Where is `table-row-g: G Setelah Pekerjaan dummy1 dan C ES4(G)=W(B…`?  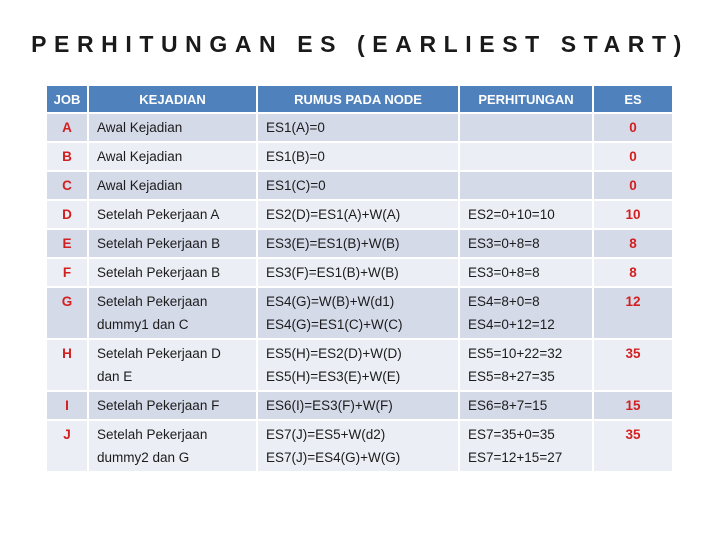
table-row-g: G Setelah Pekerjaan dummy1 dan C ES4(G)=W(B… is located at coordinates (359, 313).